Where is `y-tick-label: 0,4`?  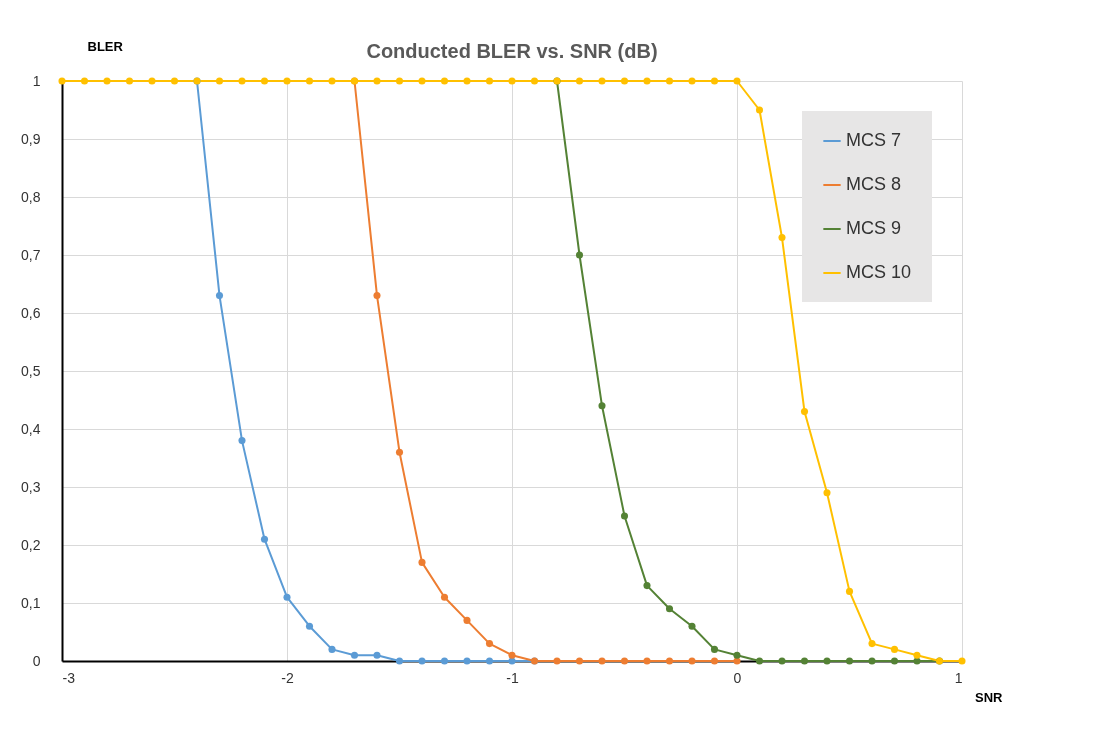
y-tick-label: 0,4 is located at coordinates (31, 428).